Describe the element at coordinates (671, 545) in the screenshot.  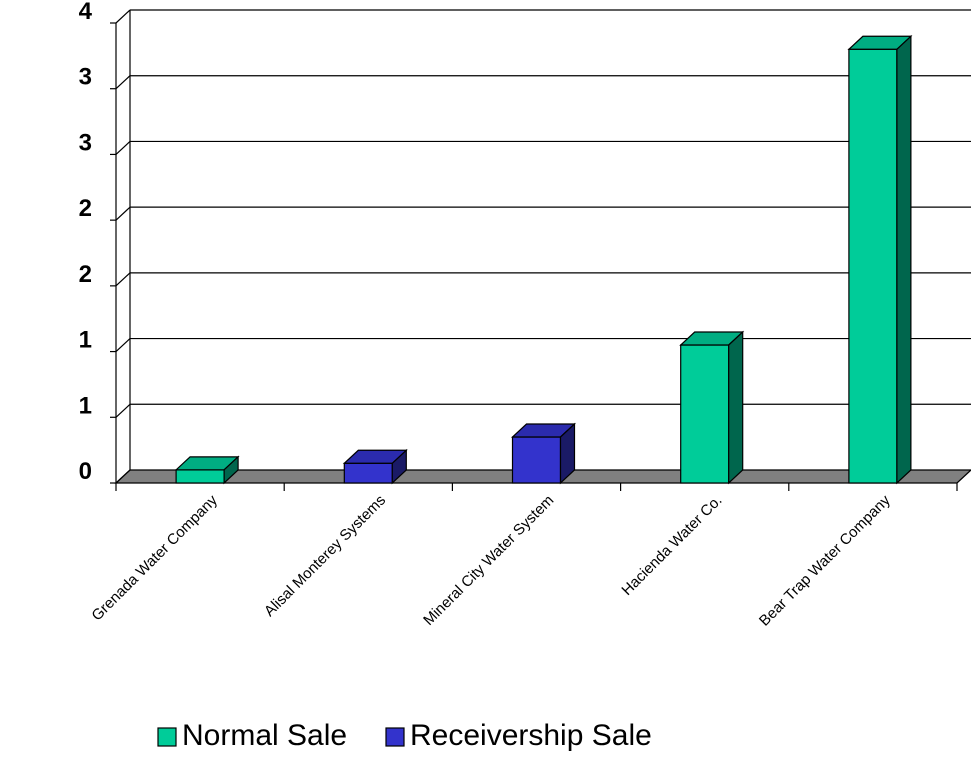
I see `x-tick-label: Hacienda Water Co.` at that location.